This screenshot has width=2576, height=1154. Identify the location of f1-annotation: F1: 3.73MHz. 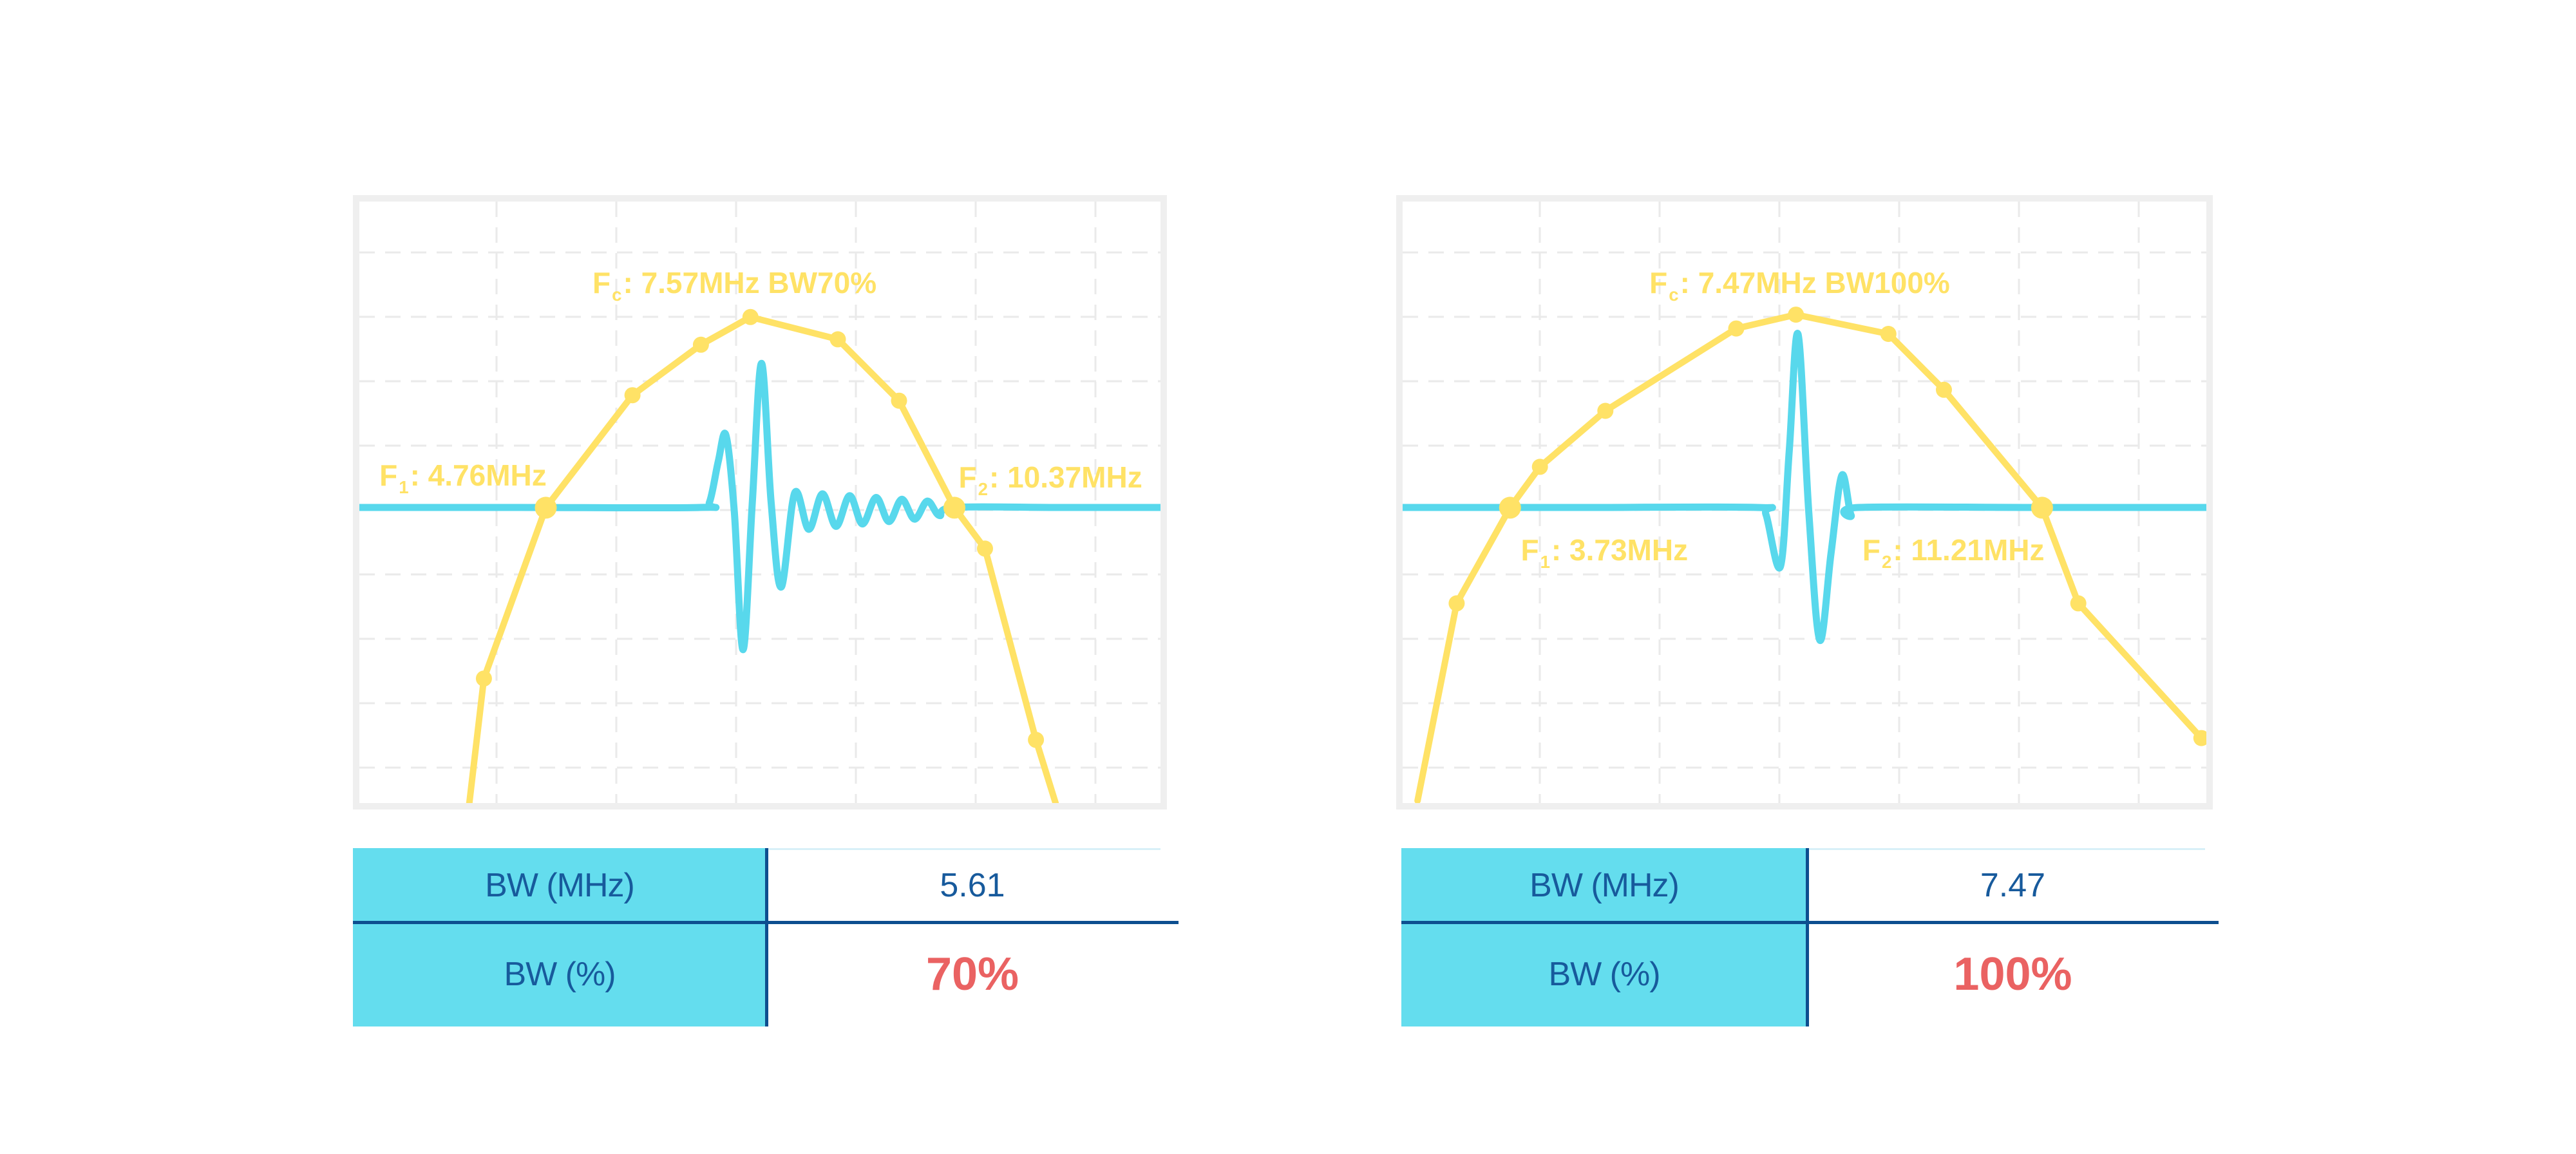
(1605, 552).